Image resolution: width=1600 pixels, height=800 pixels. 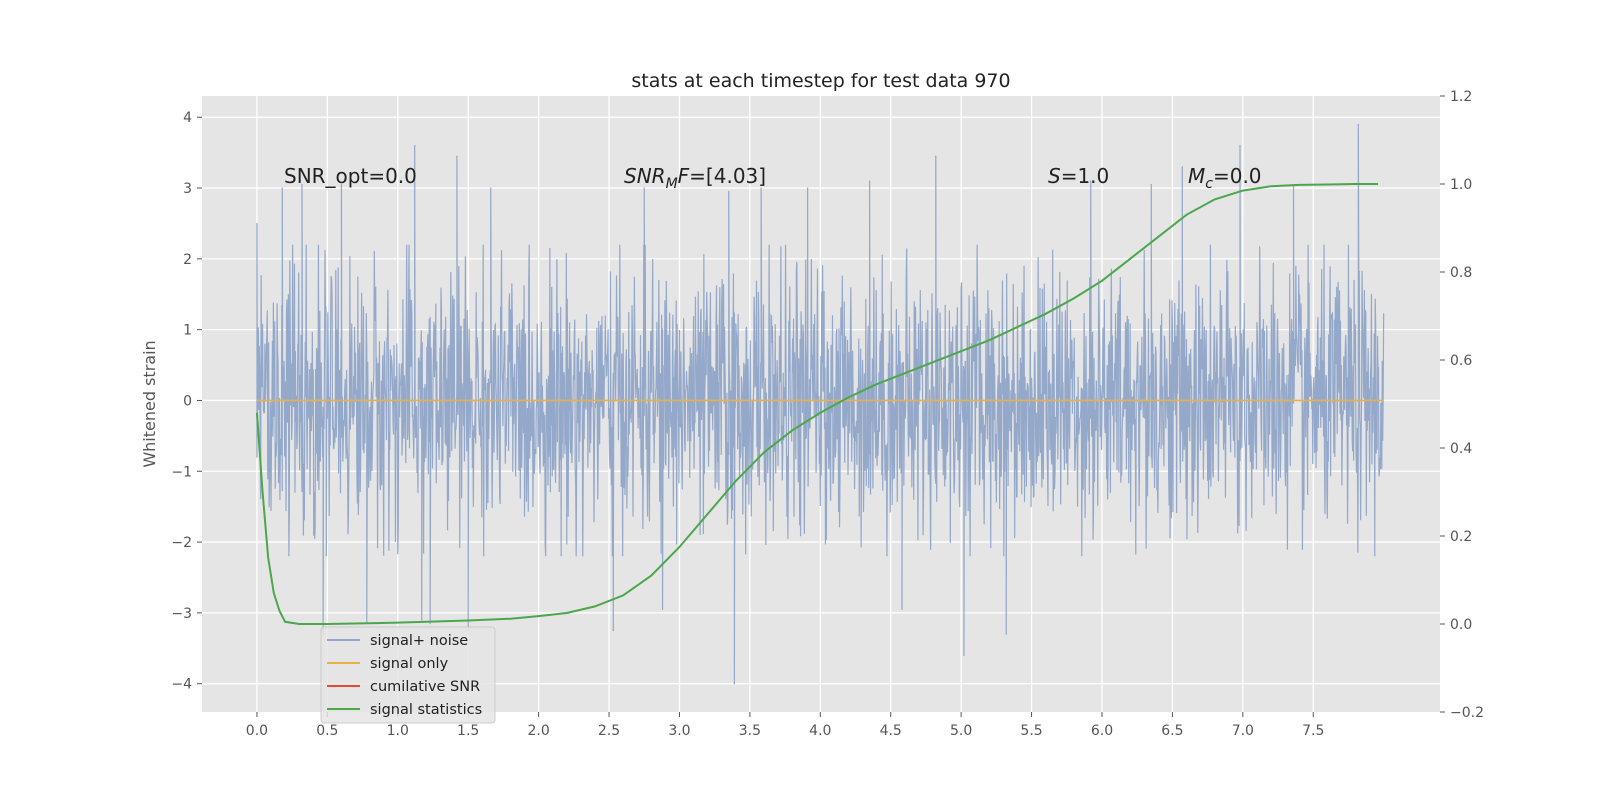 I want to click on y-axis-right: −0.2 0.0 0.2 0.4 0.6 0.8 1.0 1.2, so click(x=1462, y=405).